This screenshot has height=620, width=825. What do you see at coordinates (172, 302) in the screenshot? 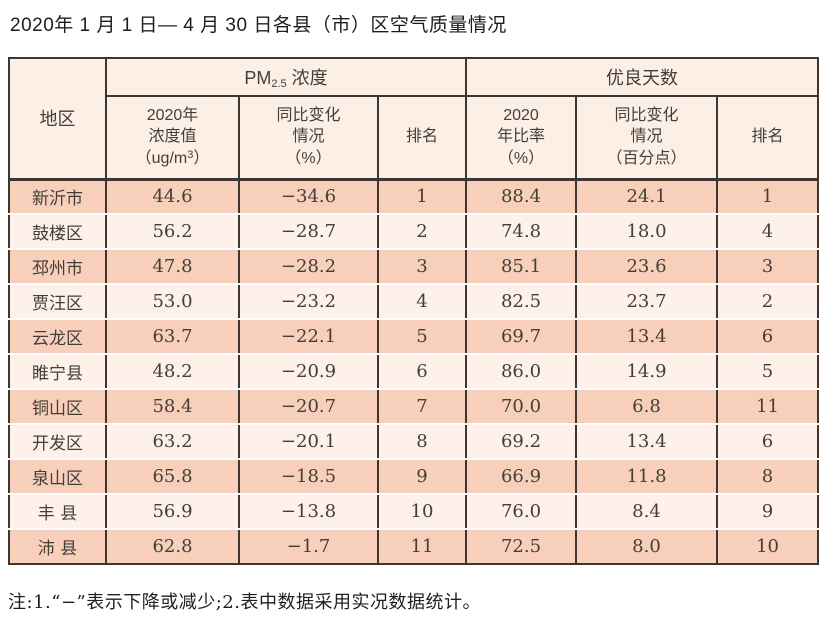
I see `cell-pm-value: 53.0` at bounding box center [172, 302].